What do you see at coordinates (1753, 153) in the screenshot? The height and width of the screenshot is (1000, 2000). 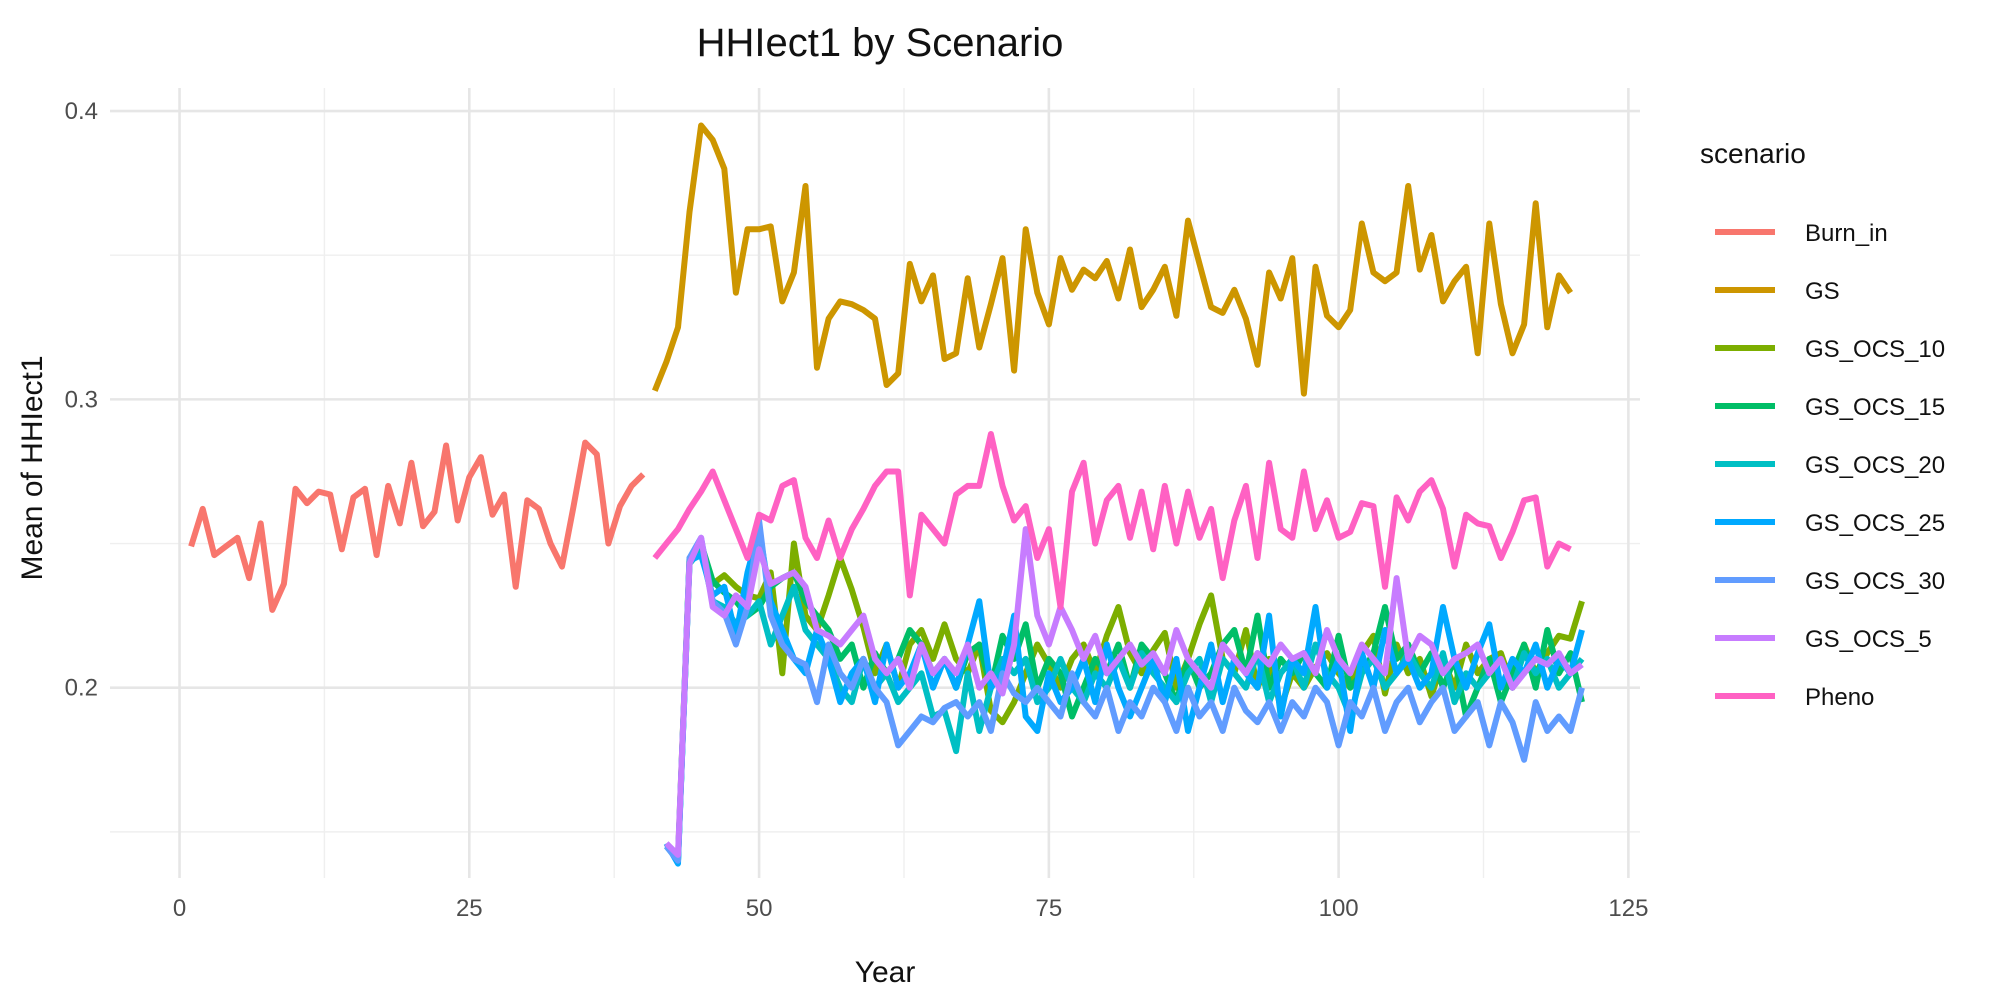 I see `legend-title: scenario` at bounding box center [1753, 153].